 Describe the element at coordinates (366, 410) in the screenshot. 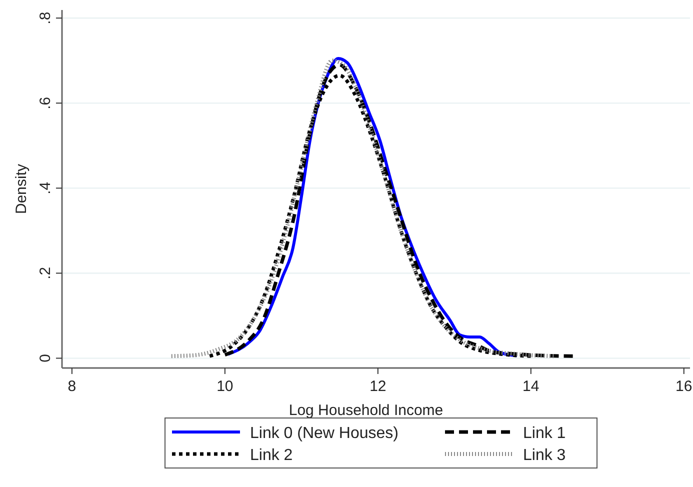

I see `x-axis-title: Log Household Income` at that location.